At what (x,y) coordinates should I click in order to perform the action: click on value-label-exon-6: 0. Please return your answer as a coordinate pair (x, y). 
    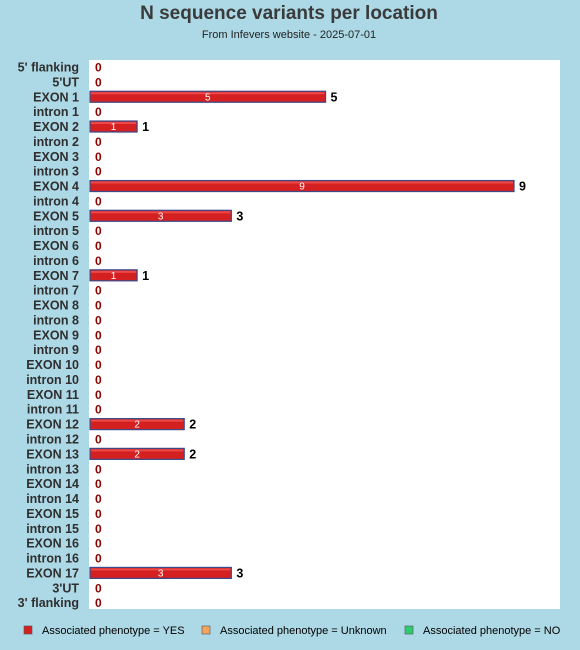
    Looking at the image, I should click on (98, 246).